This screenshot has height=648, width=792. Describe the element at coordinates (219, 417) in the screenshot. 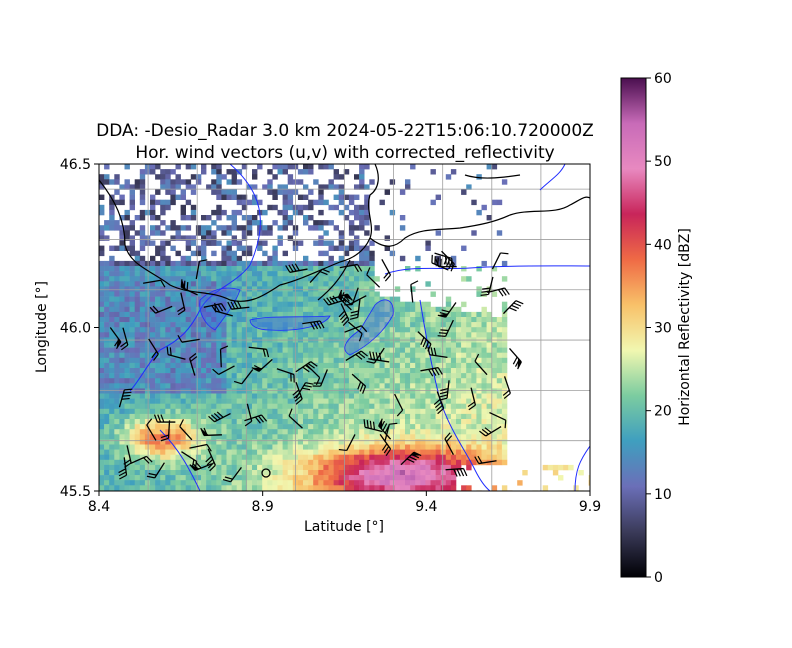

I see `wind-barb` at that location.